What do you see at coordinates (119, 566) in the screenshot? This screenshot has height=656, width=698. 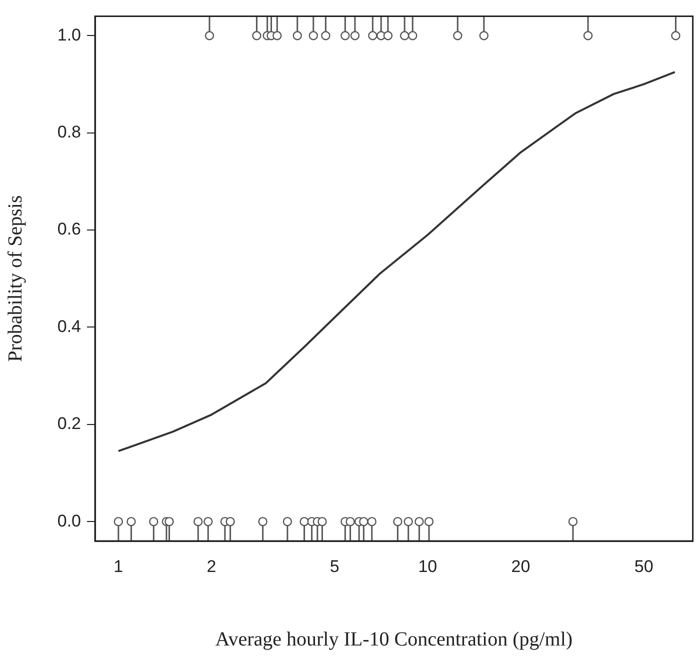 I see `x-tick-label: 1` at bounding box center [119, 566].